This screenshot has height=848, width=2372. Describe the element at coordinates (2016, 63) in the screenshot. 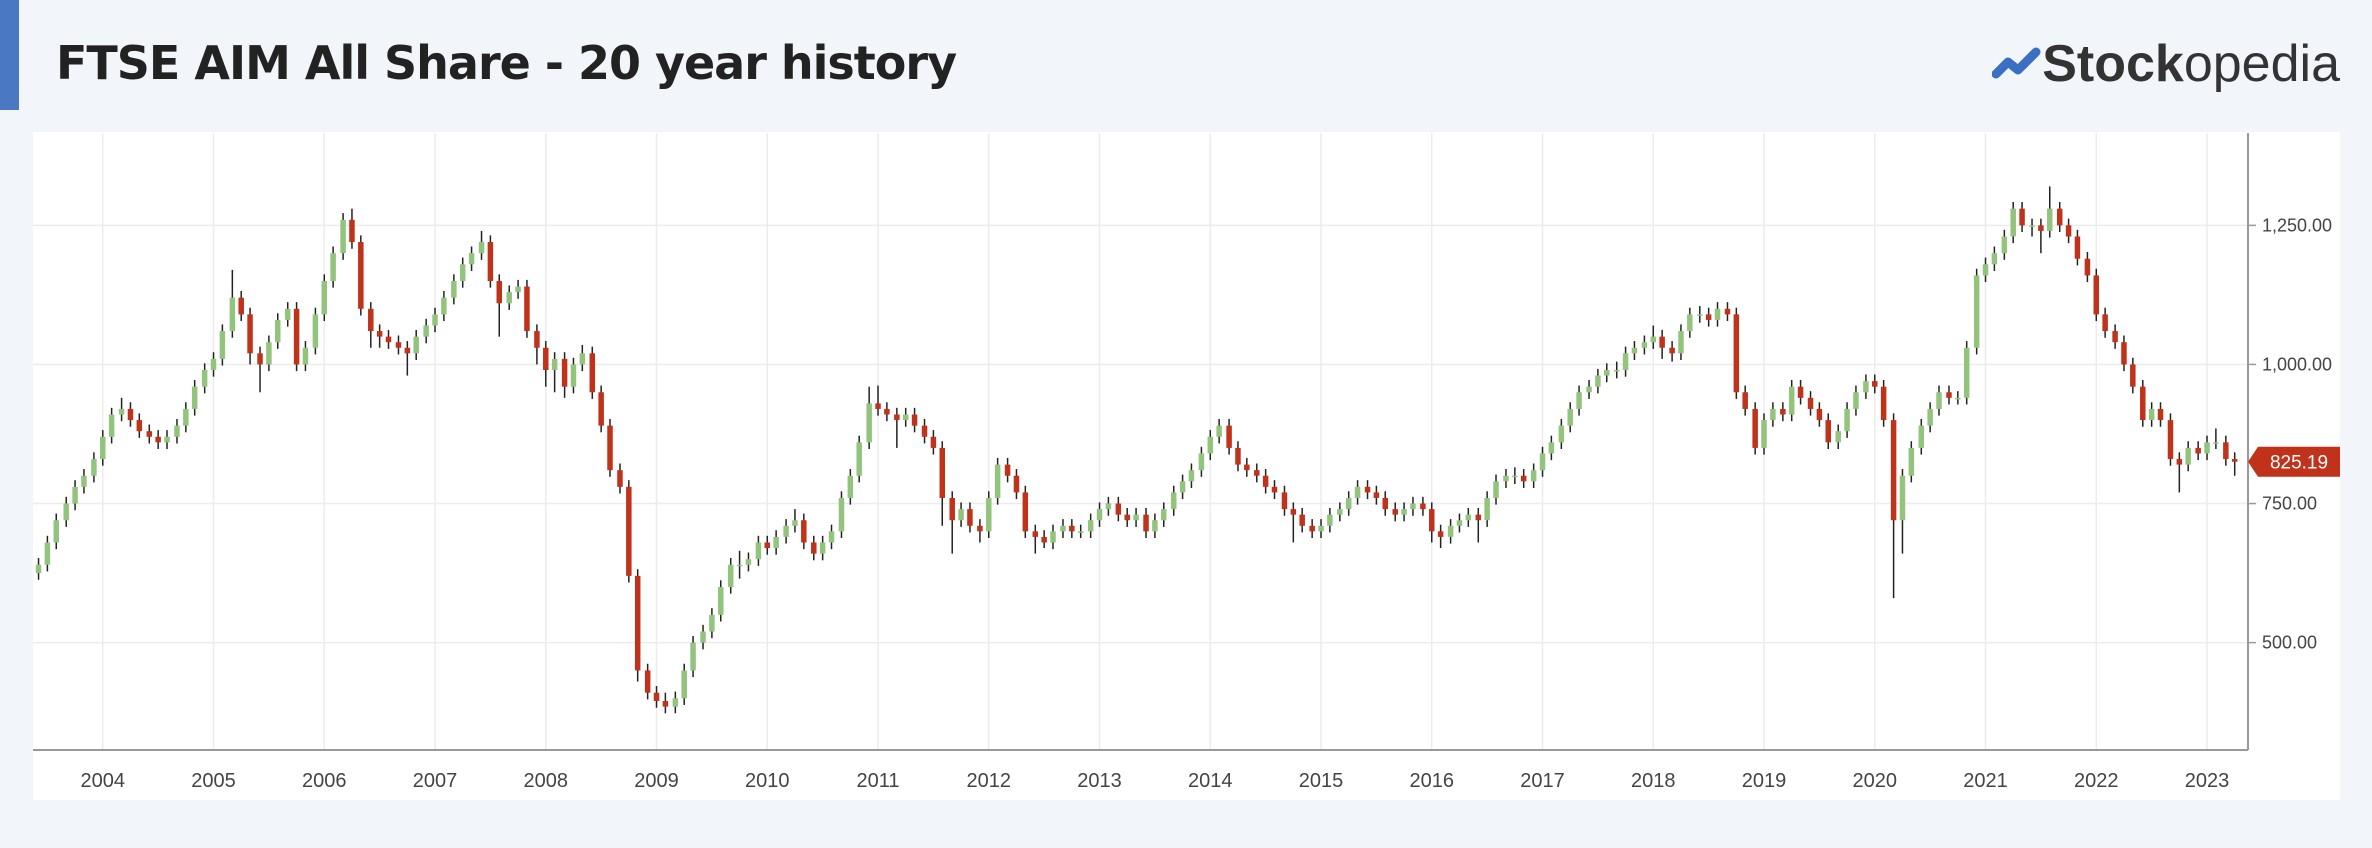

I see `brand-icon` at that location.